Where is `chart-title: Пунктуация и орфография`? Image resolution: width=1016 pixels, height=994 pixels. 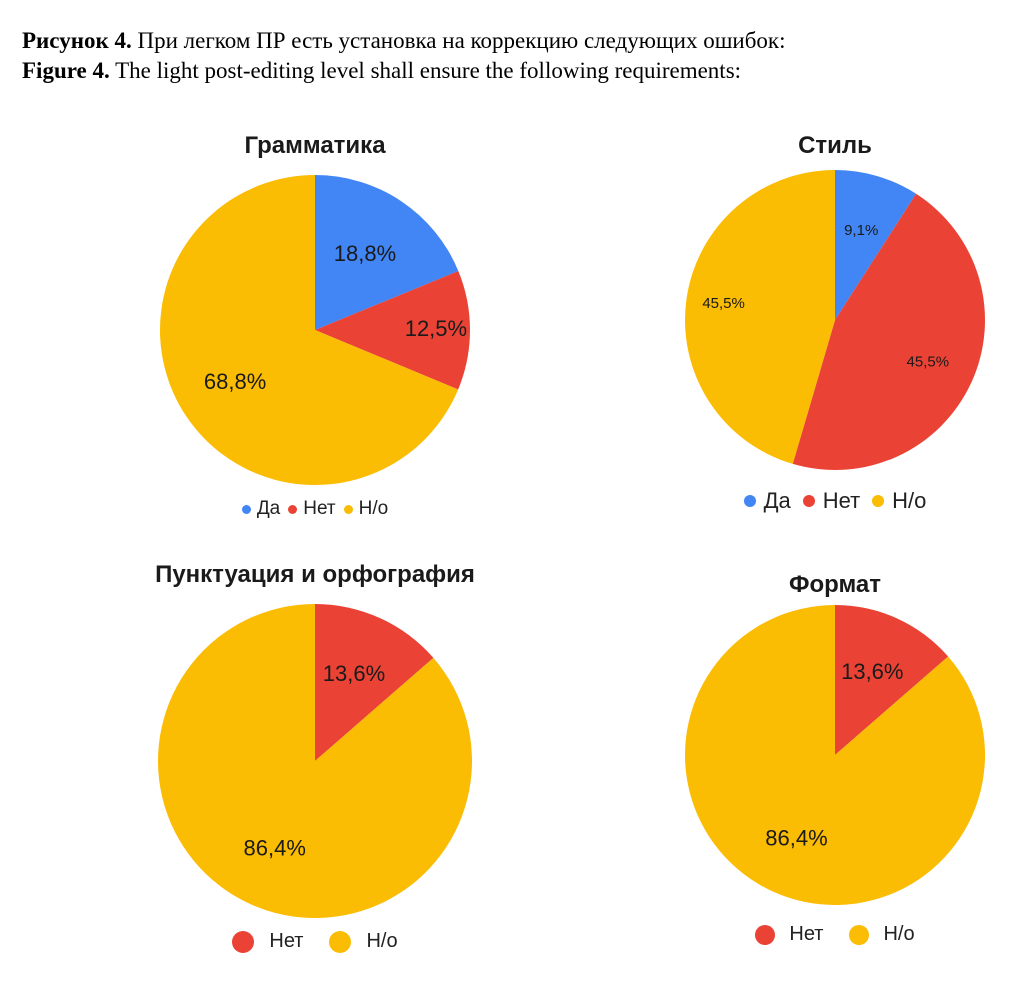 chart-title: Пунктуация и орфография is located at coordinates (315, 574).